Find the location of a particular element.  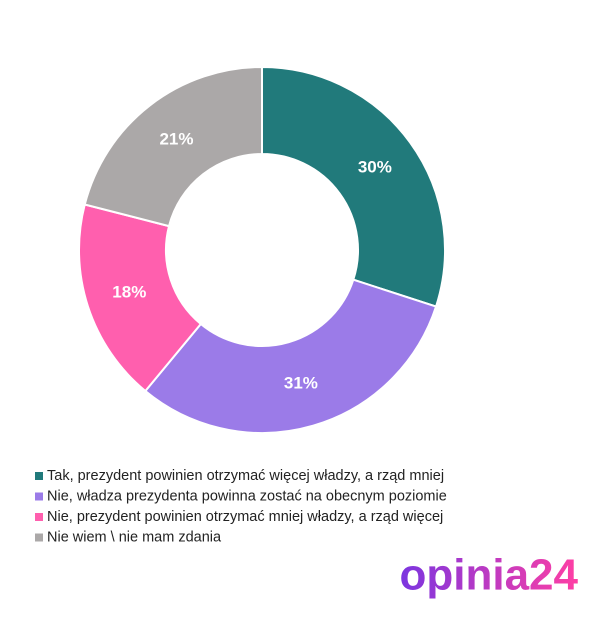

logo: opinia24 is located at coordinates (489, 575).